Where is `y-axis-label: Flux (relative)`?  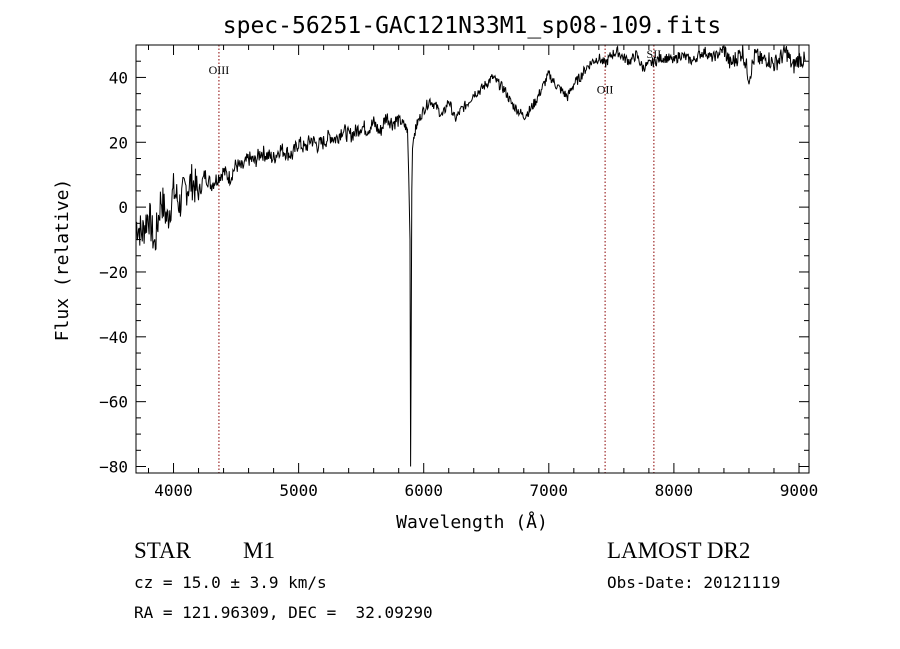
y-axis-label: Flux (relative) is located at coordinates (62, 260).